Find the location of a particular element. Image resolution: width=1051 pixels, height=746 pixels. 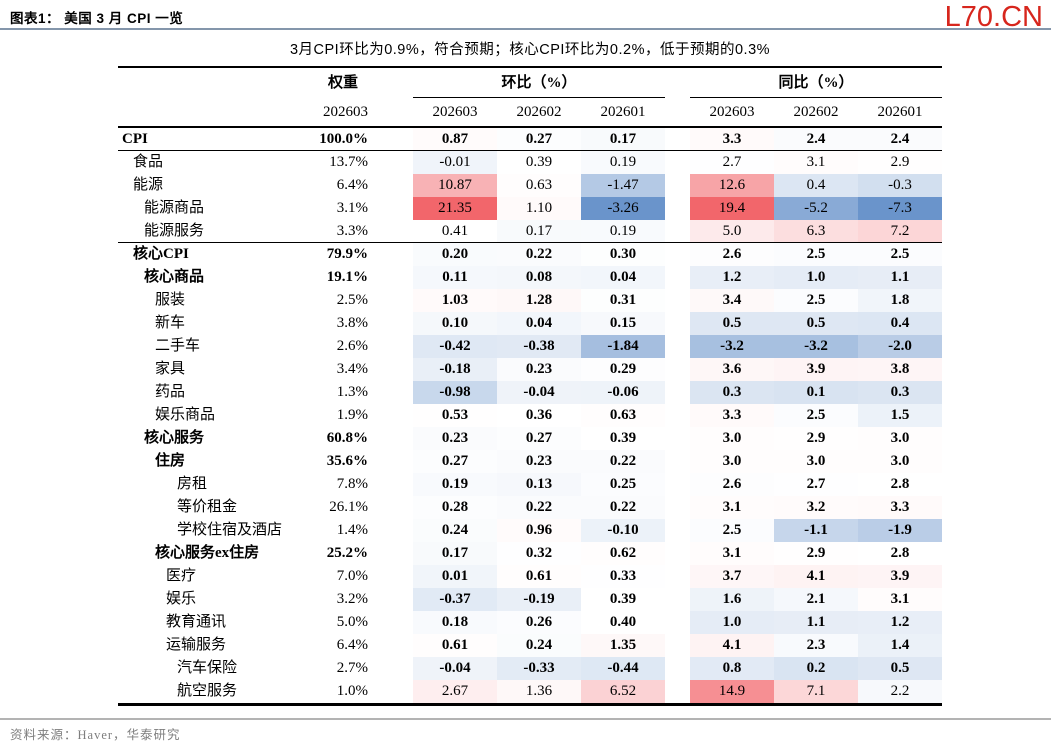

value-cell: 3.4 is located at coordinates (732, 300).